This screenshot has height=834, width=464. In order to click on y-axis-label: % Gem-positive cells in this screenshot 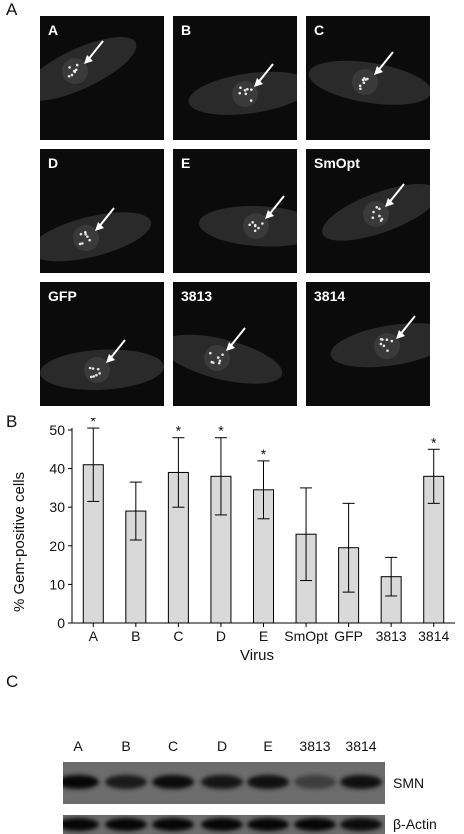, I will do `click(19, 542)`.